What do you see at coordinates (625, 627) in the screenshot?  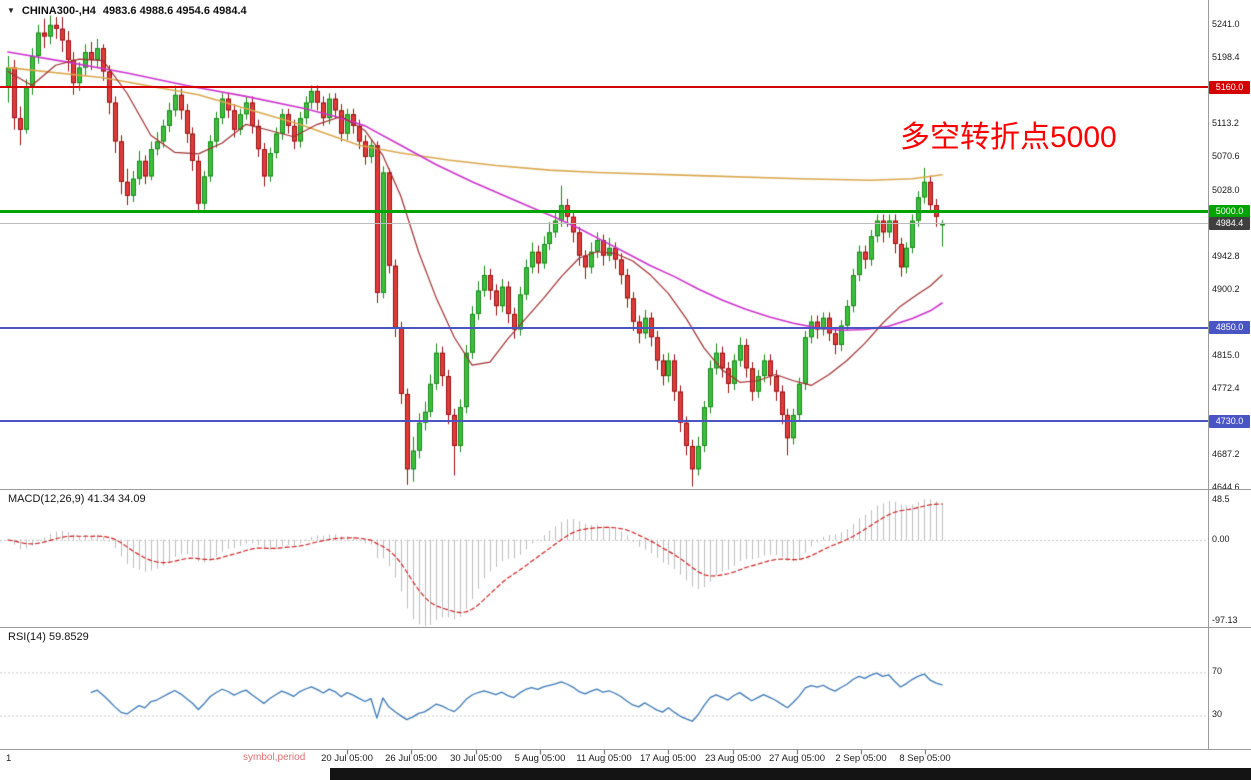 I see `separator-macd-rsi` at bounding box center [625, 627].